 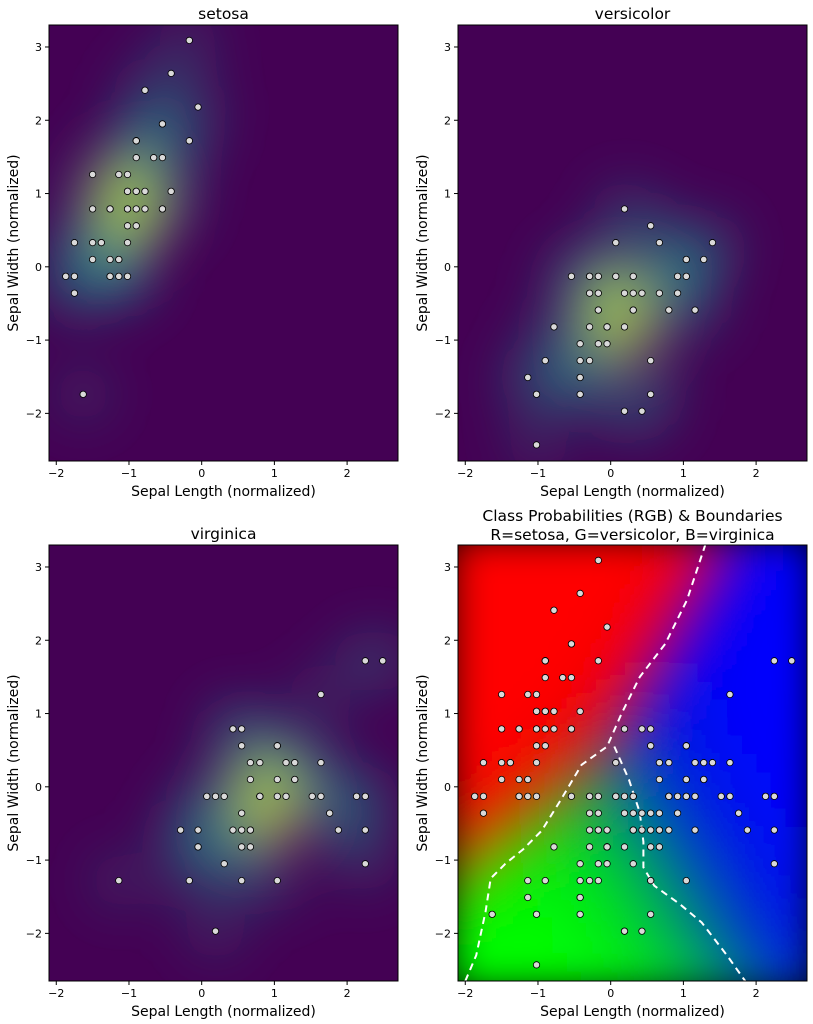 What do you see at coordinates (251, 796) in the screenshot?
I see `points-layer` at bounding box center [251, 796].